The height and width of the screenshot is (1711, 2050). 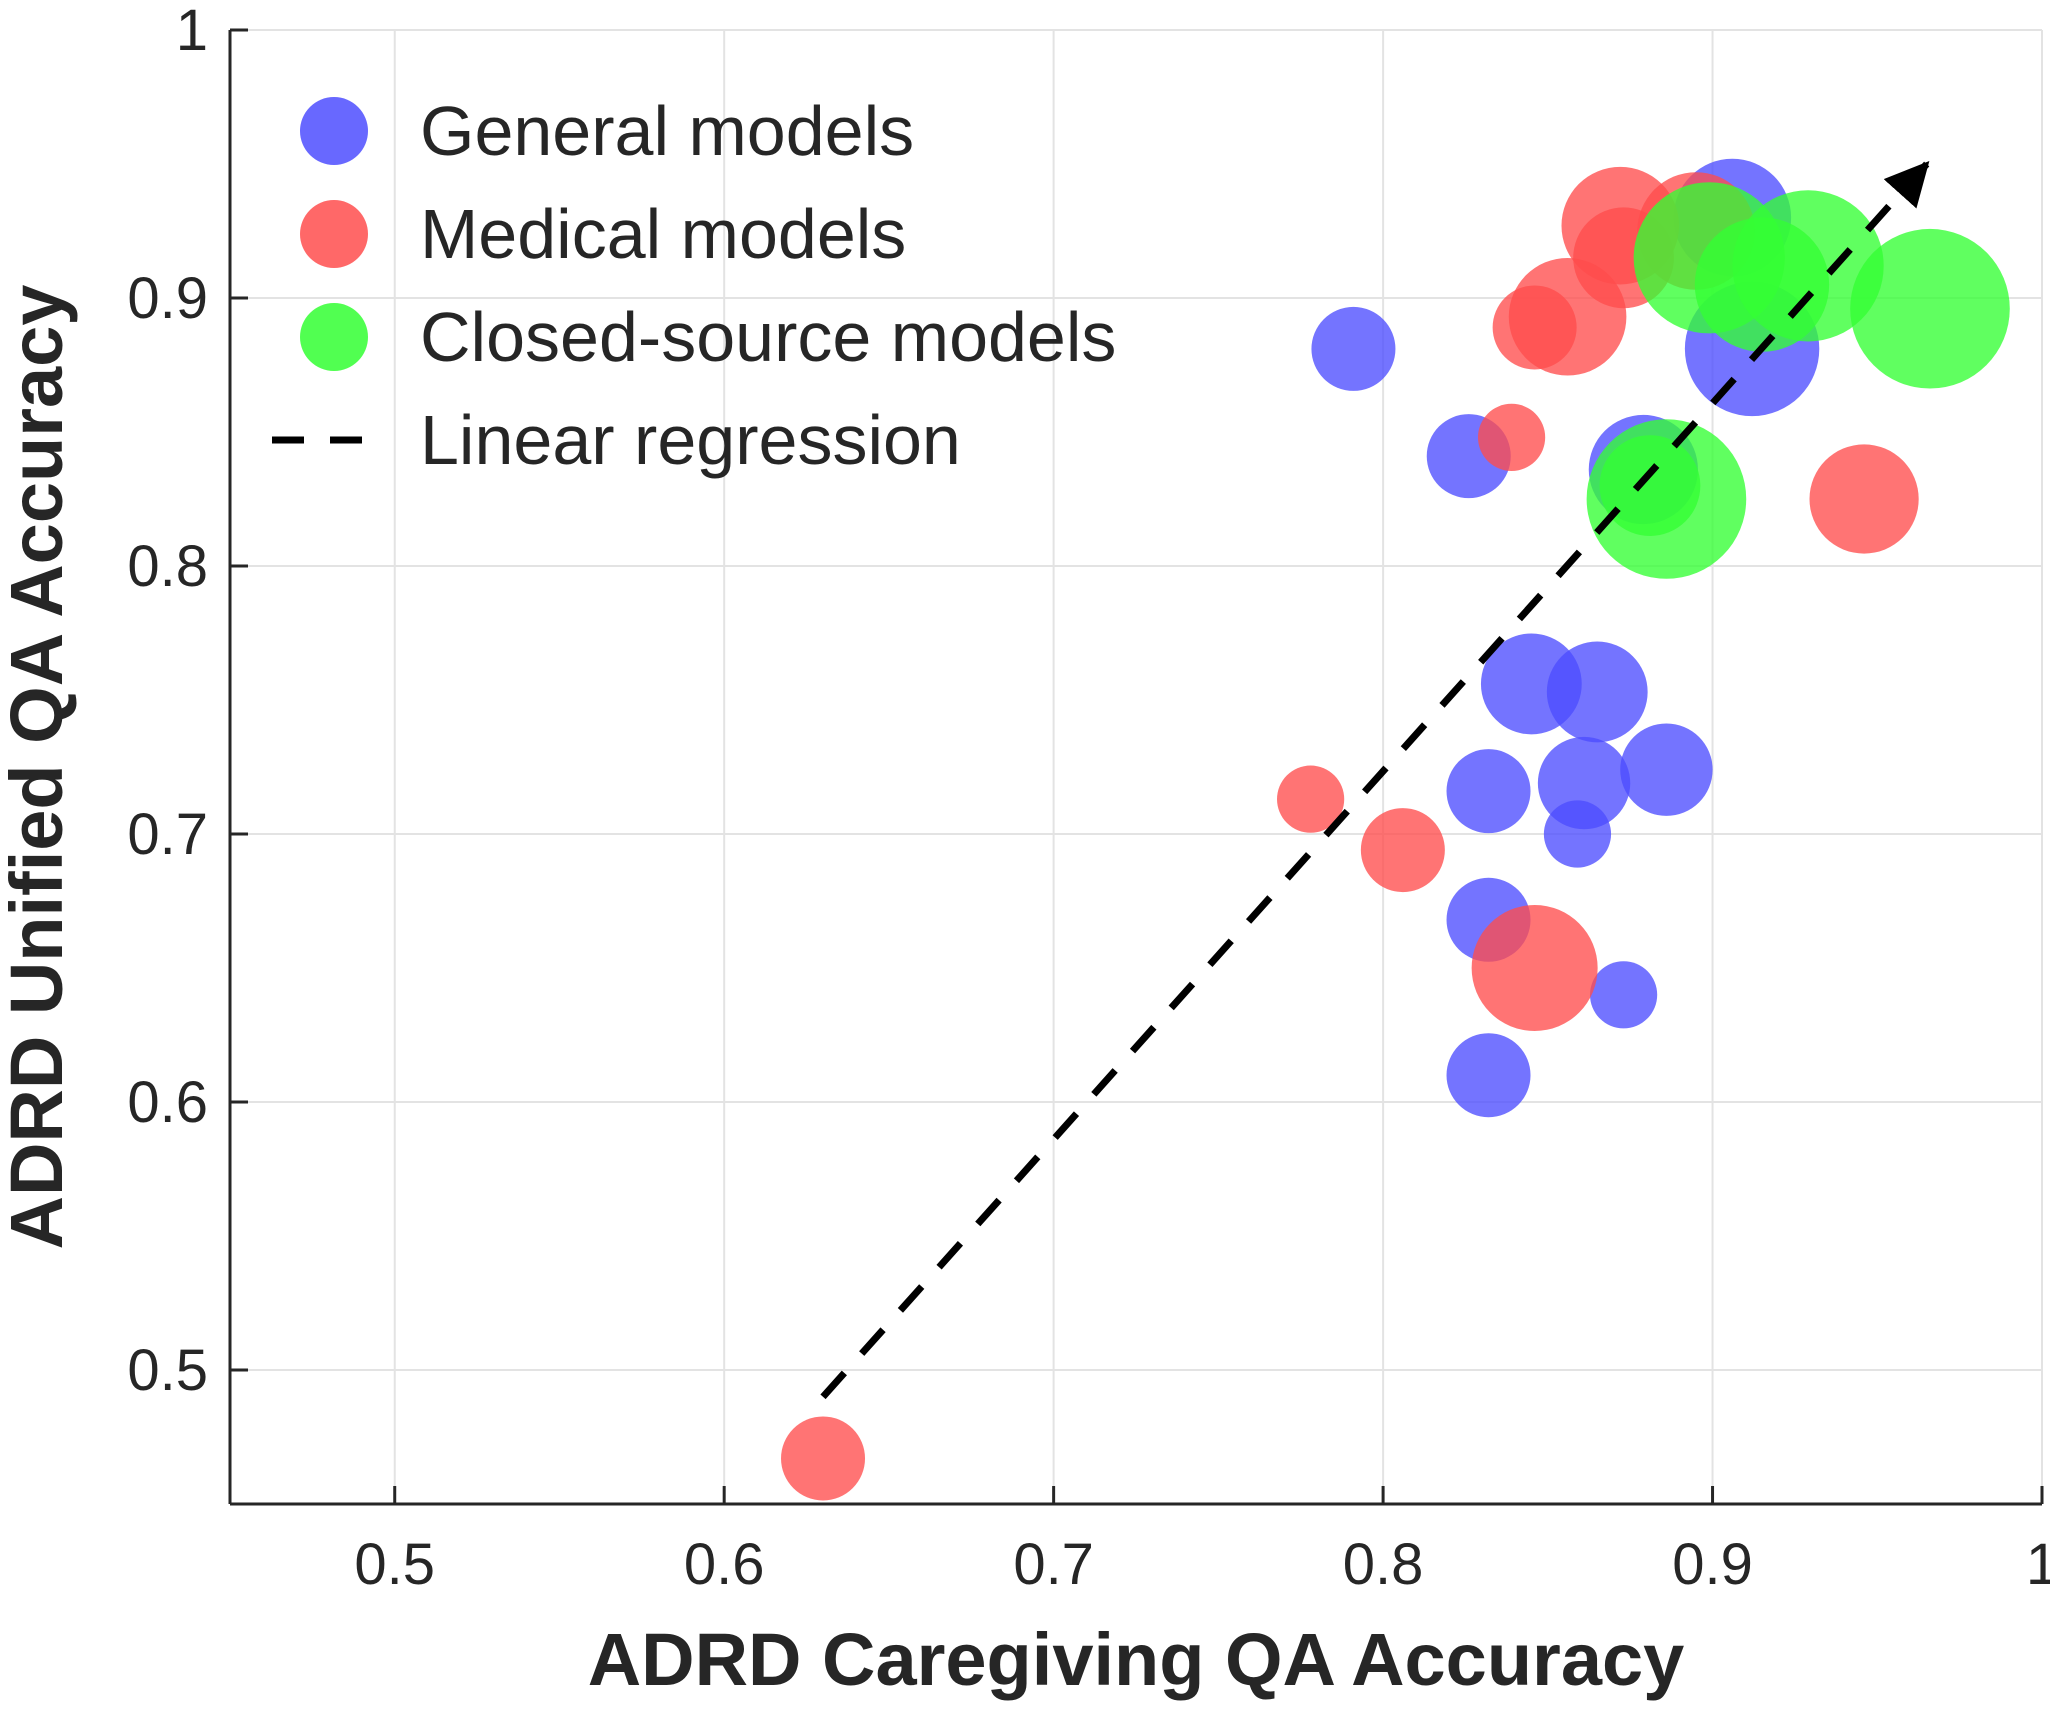 What do you see at coordinates (768, 337) in the screenshot?
I see `legend-label-closed: Closed-source models` at bounding box center [768, 337].